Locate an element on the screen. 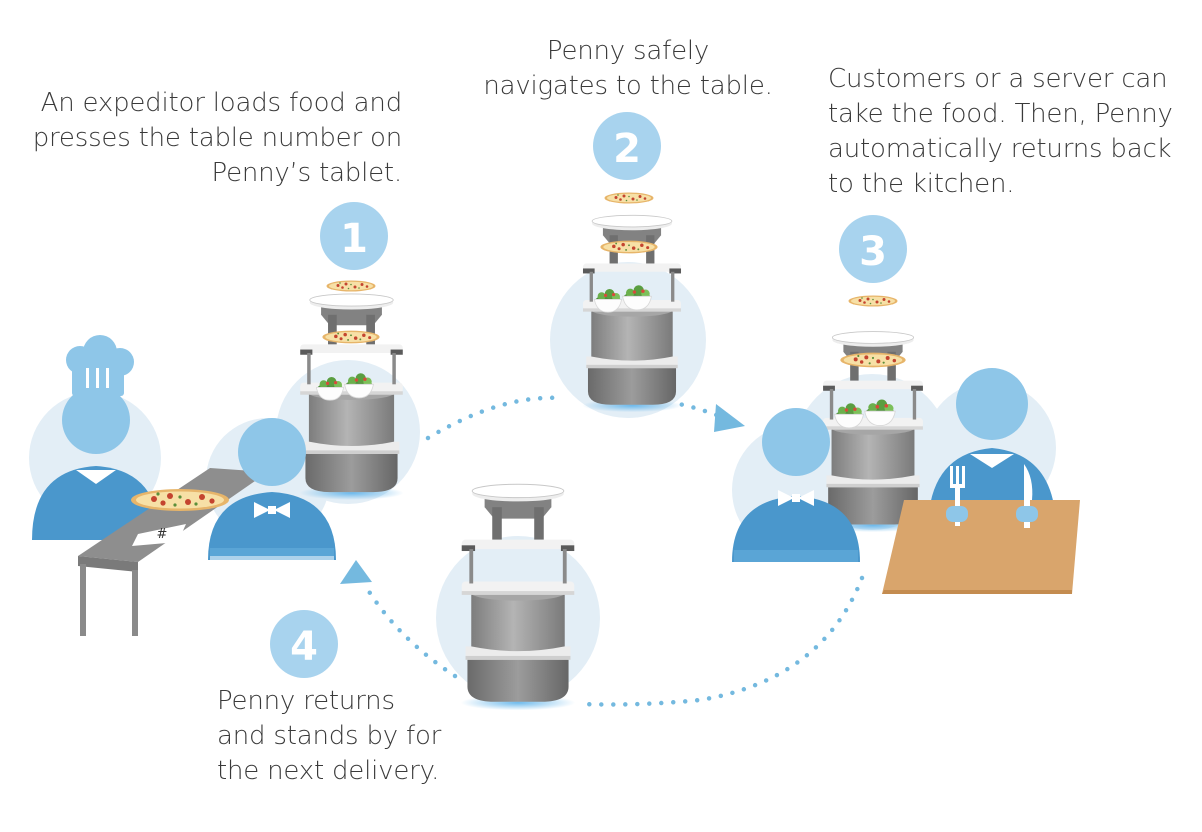 The width and height of the screenshot is (1202, 832). robot-2-mid-pizza is located at coordinates (629, 247).